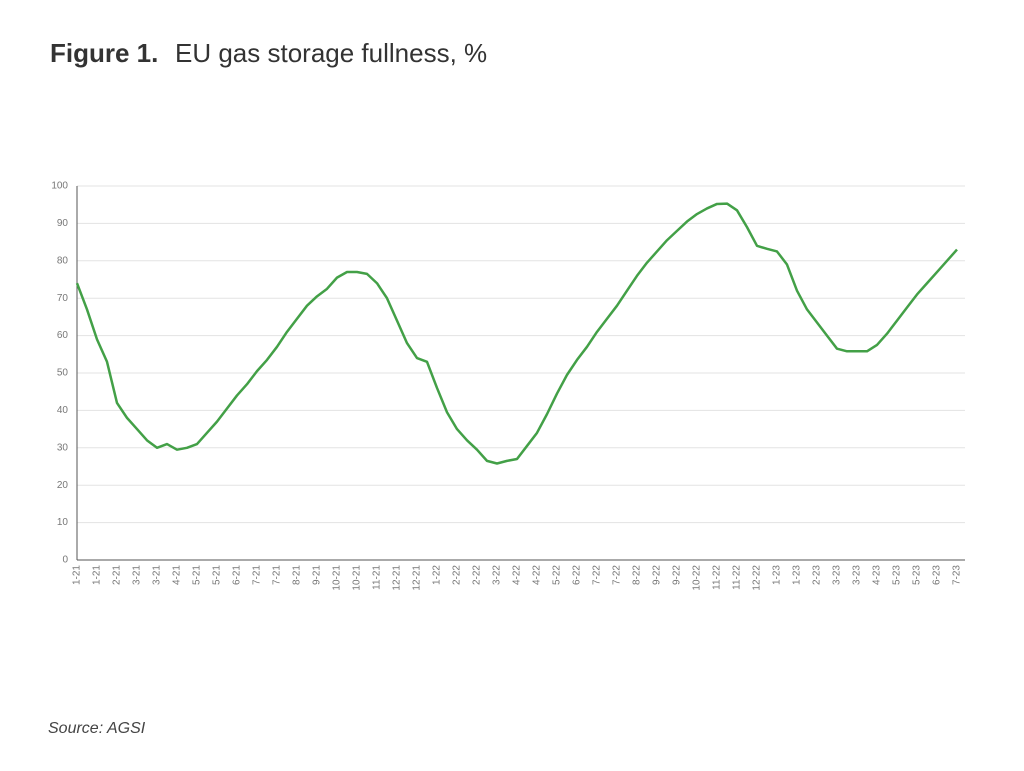 This screenshot has width=1024, height=771. I want to click on x-tick-label: 9-21, so click(317, 575).